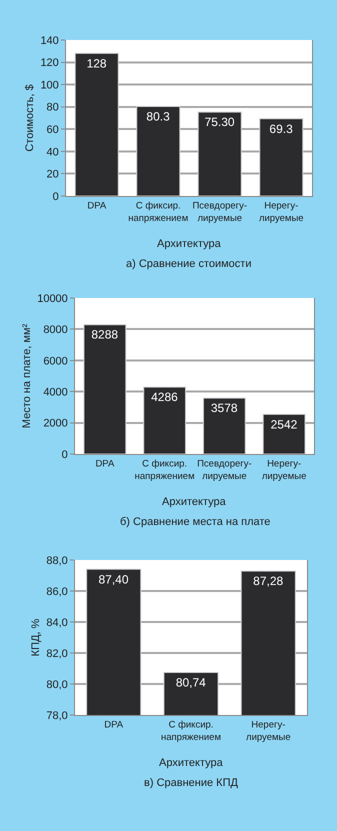 This screenshot has height=831, width=337. Describe the element at coordinates (36, 637) in the screenshot. I see `y-axis-title: КПД, %` at that location.